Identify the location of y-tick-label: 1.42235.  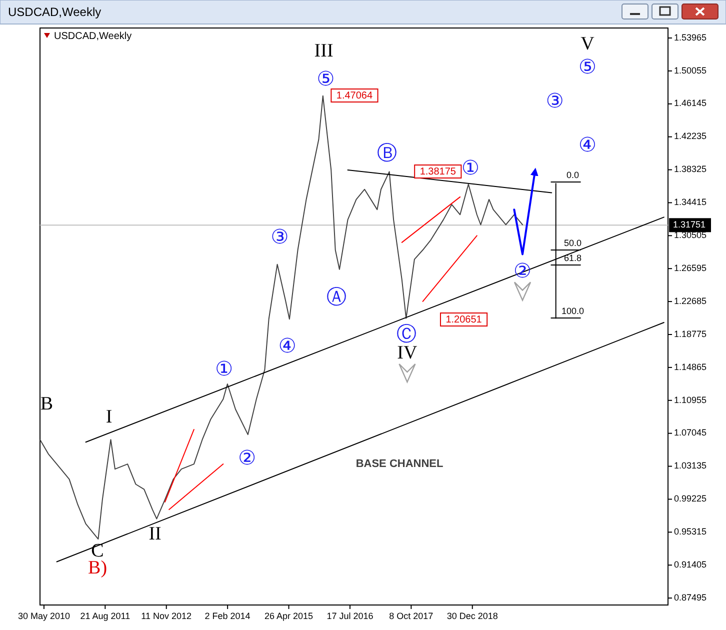
(690, 136).